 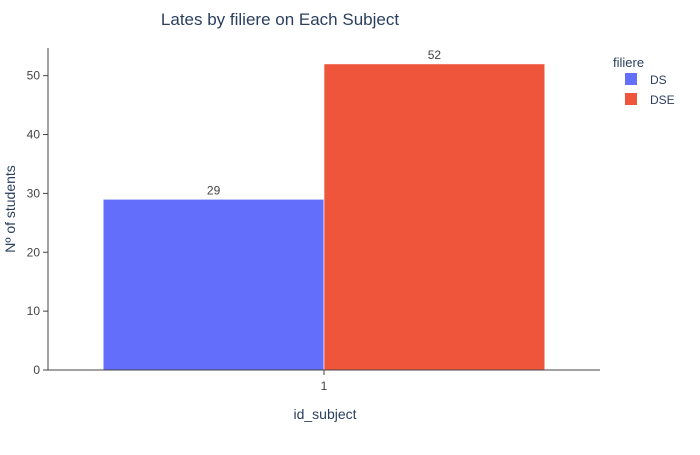 What do you see at coordinates (628, 62) in the screenshot?
I see `legend-title: filiere` at bounding box center [628, 62].